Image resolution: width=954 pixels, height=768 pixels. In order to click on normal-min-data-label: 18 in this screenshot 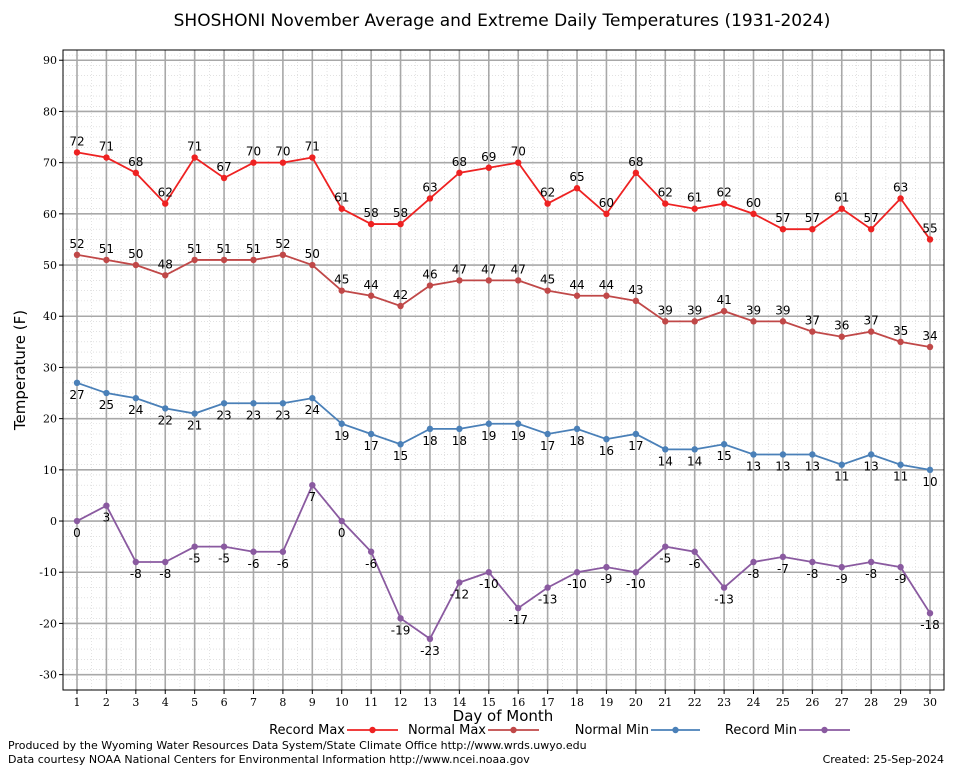, I will do `click(576, 441)`.